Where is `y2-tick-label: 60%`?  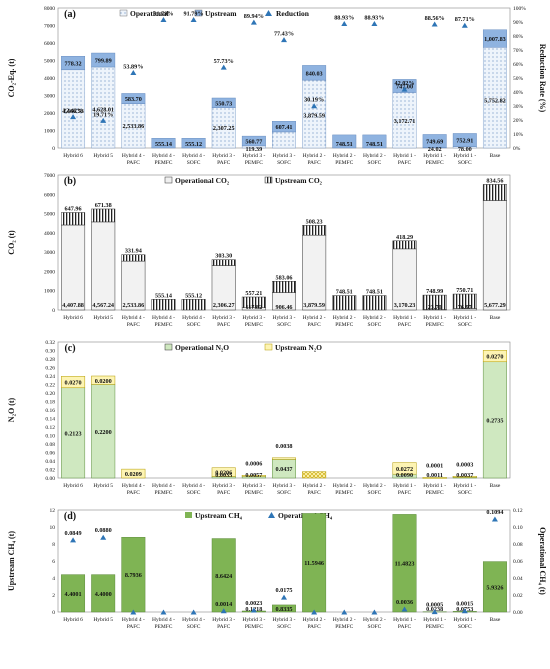 y2-tick-label: 60% is located at coordinates (518, 65).